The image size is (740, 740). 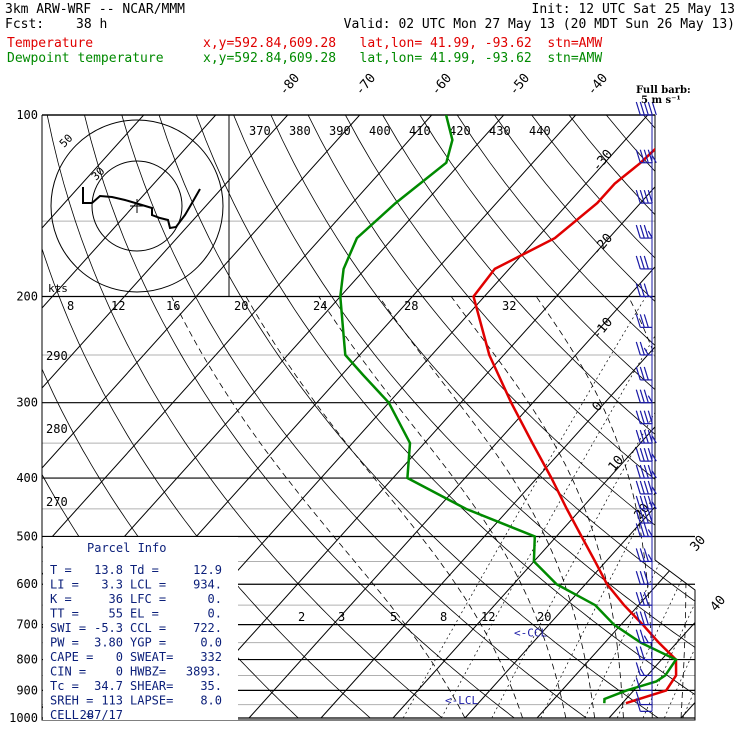 I want to click on theta-label: 430, so click(x=500, y=131).